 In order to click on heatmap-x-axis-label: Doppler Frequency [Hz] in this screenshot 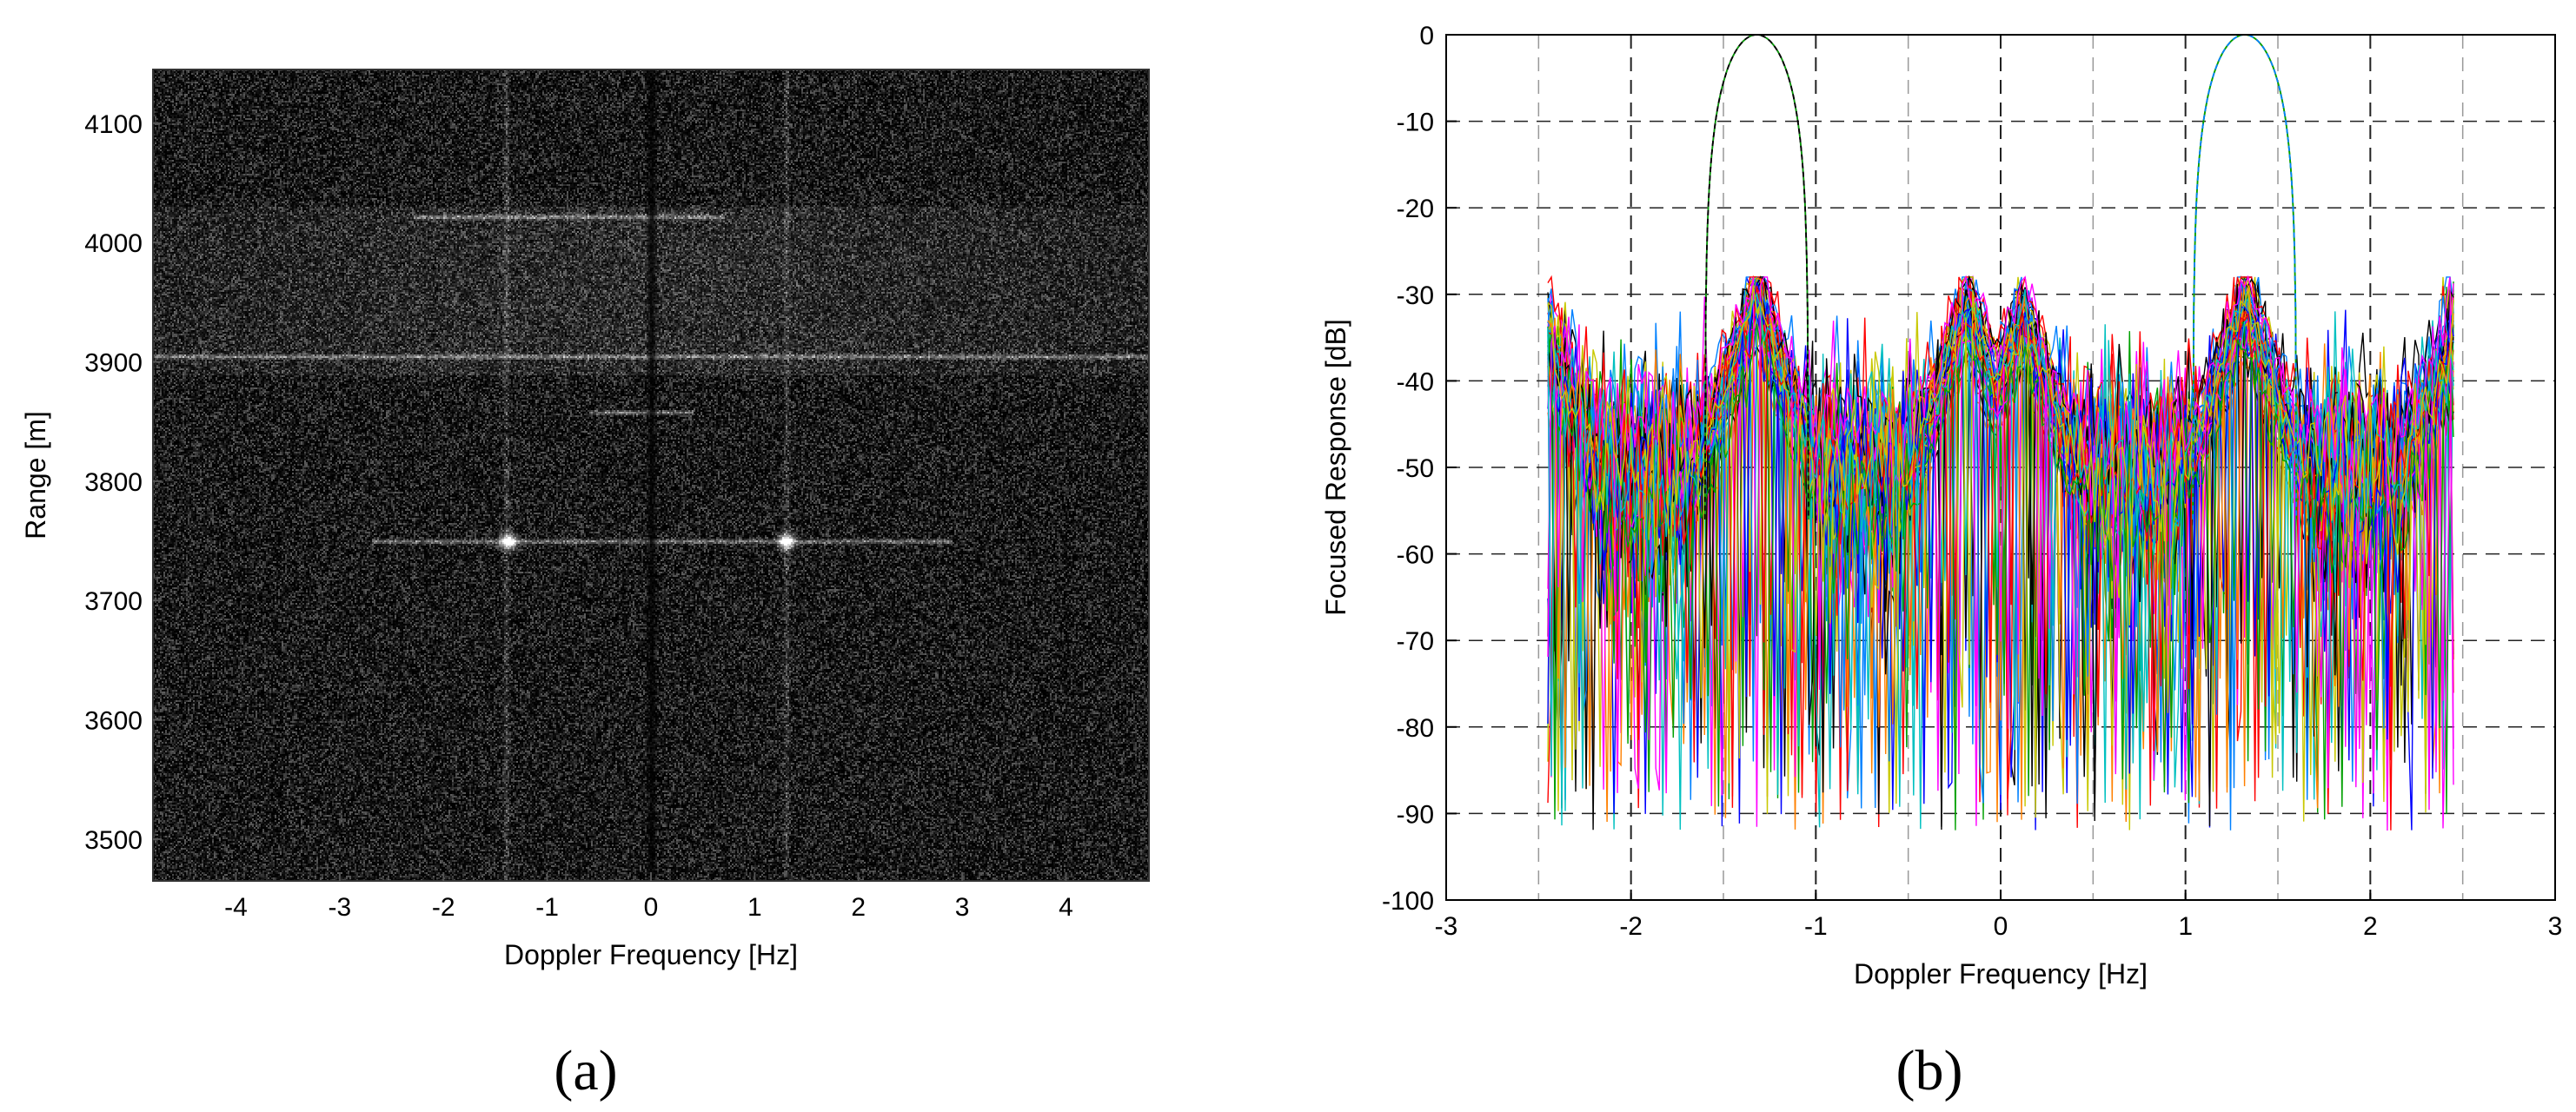, I will do `click(651, 954)`.